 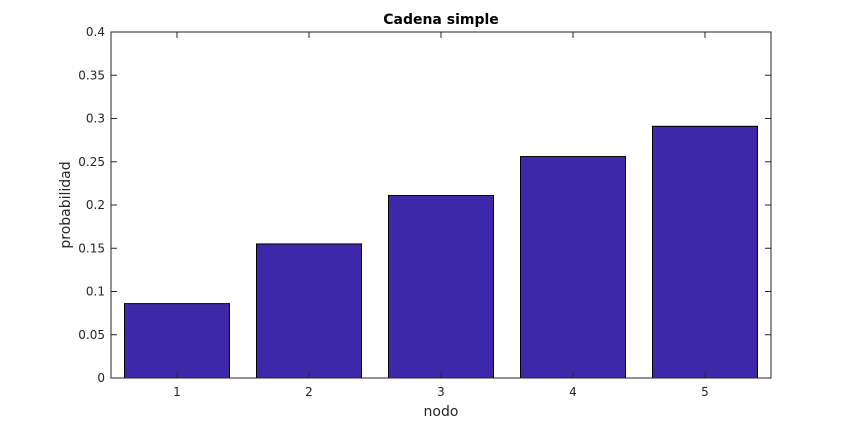 What do you see at coordinates (91, 162) in the screenshot?
I see `y-tick-label-5: 0.25` at bounding box center [91, 162].